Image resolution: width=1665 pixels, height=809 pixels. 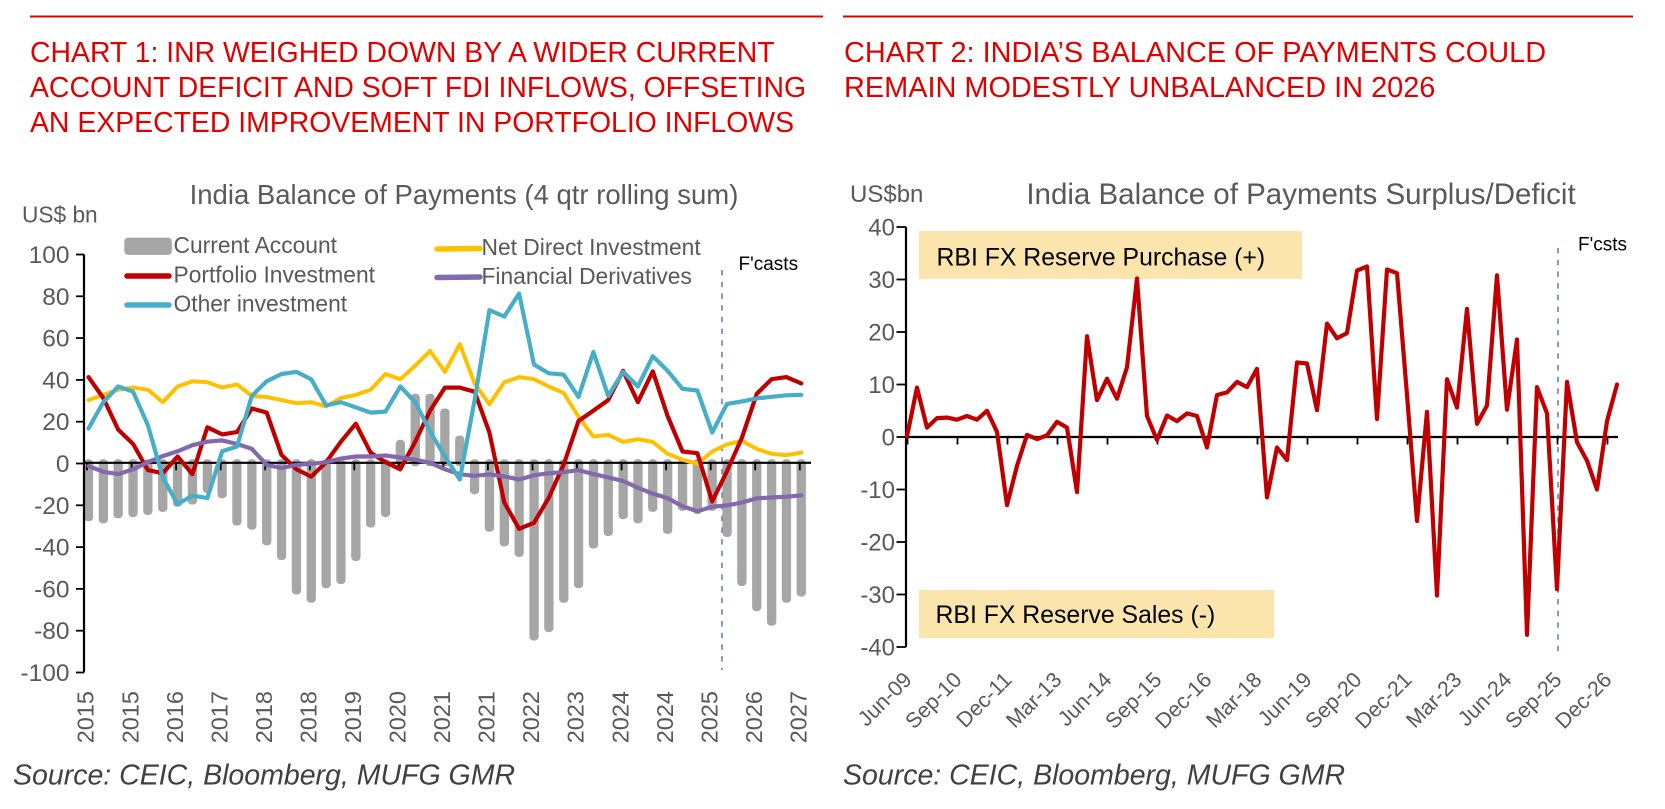 What do you see at coordinates (934, 701) in the screenshot?
I see `svg-text: Sep-10` at bounding box center [934, 701].